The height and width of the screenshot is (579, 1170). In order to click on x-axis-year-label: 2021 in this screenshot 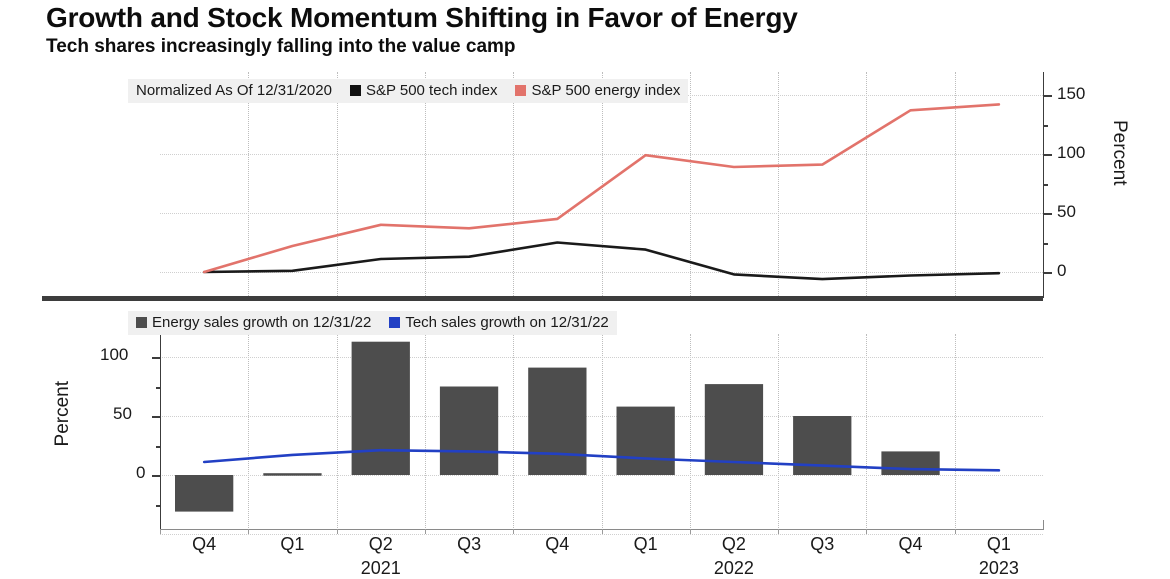, I will do `click(380, 568)`.